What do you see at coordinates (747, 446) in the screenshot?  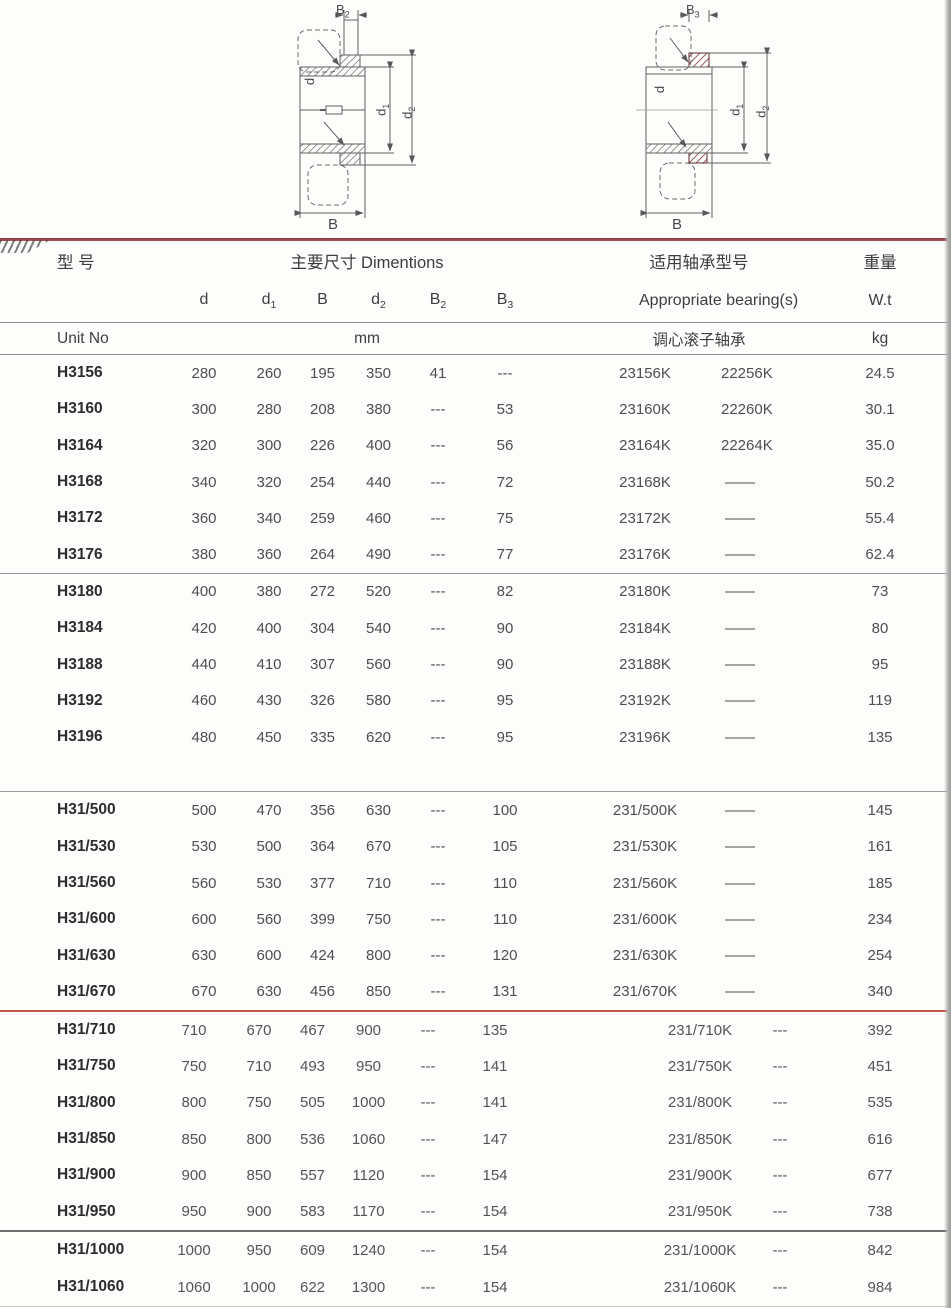 I see `bearing-2-cell: 22264K` at bounding box center [747, 446].